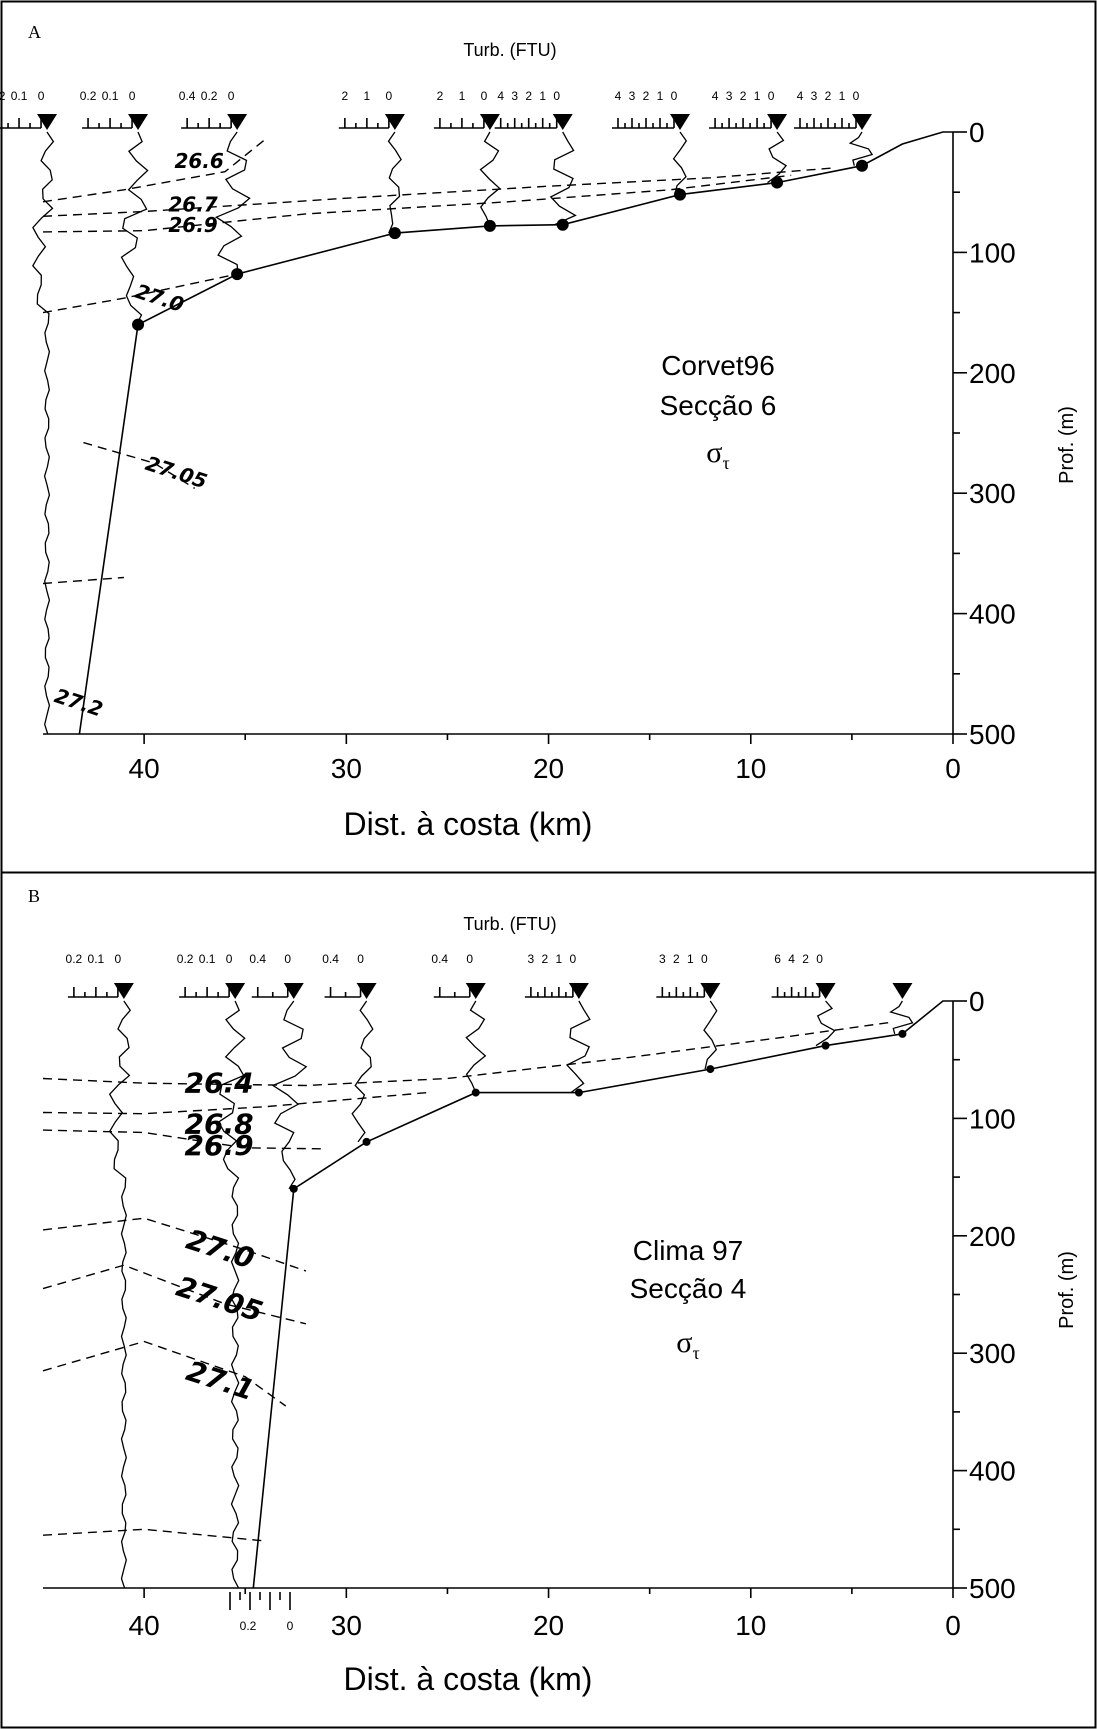  I want to click on isopycnal-label: 27.0, so click(159, 298).